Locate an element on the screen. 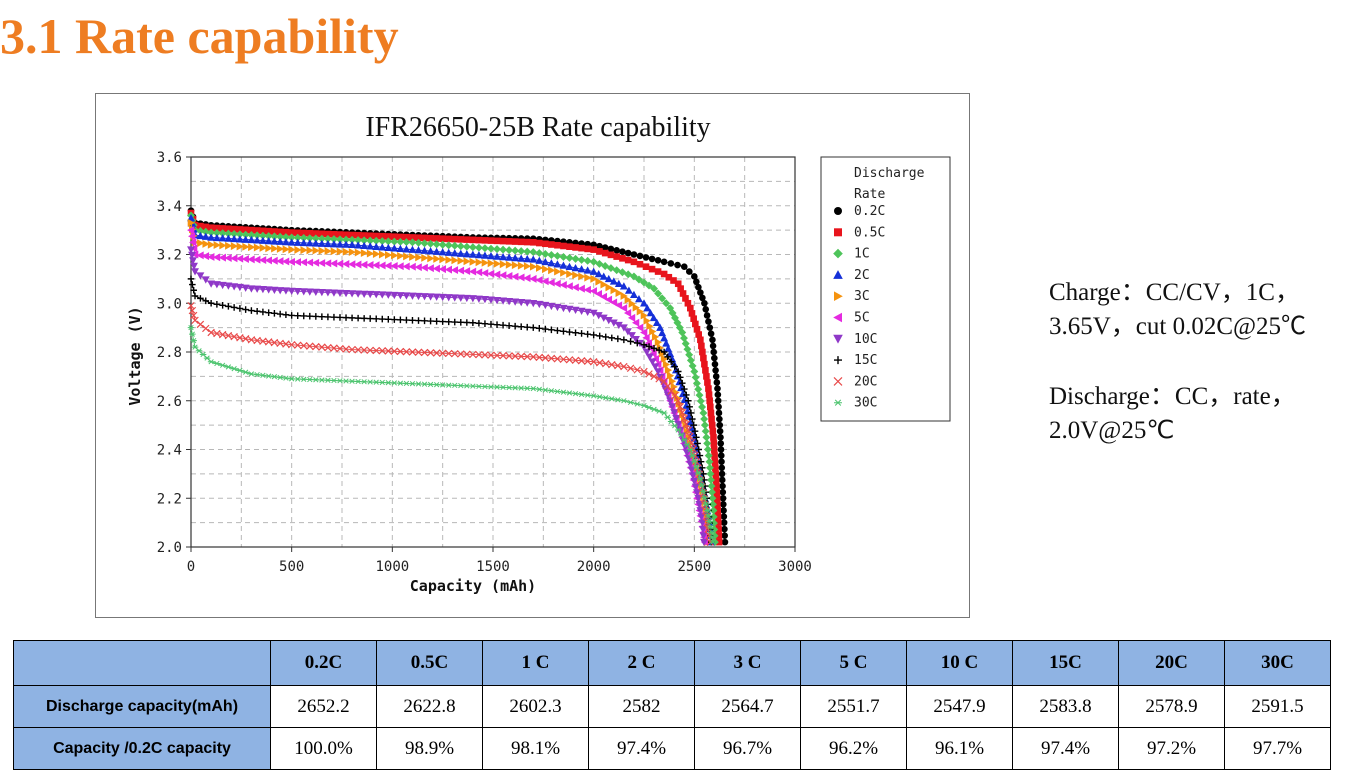  table-header-blank is located at coordinates (142, 663).